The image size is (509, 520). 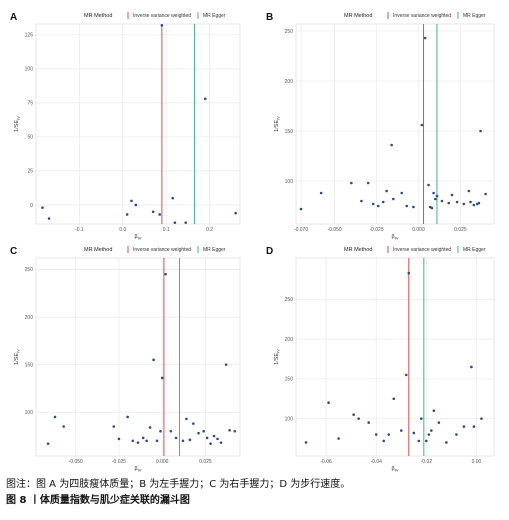 I want to click on x-tick-label: -0.070, so click(x=301, y=230).